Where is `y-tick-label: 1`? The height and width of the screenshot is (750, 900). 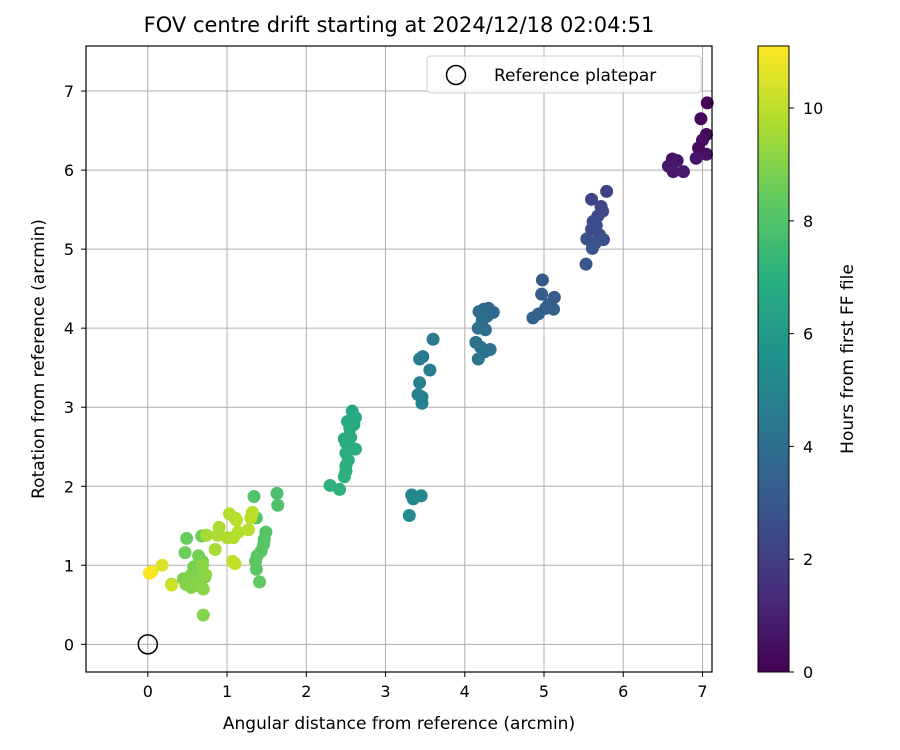 y-tick-label: 1 is located at coordinates (69, 565).